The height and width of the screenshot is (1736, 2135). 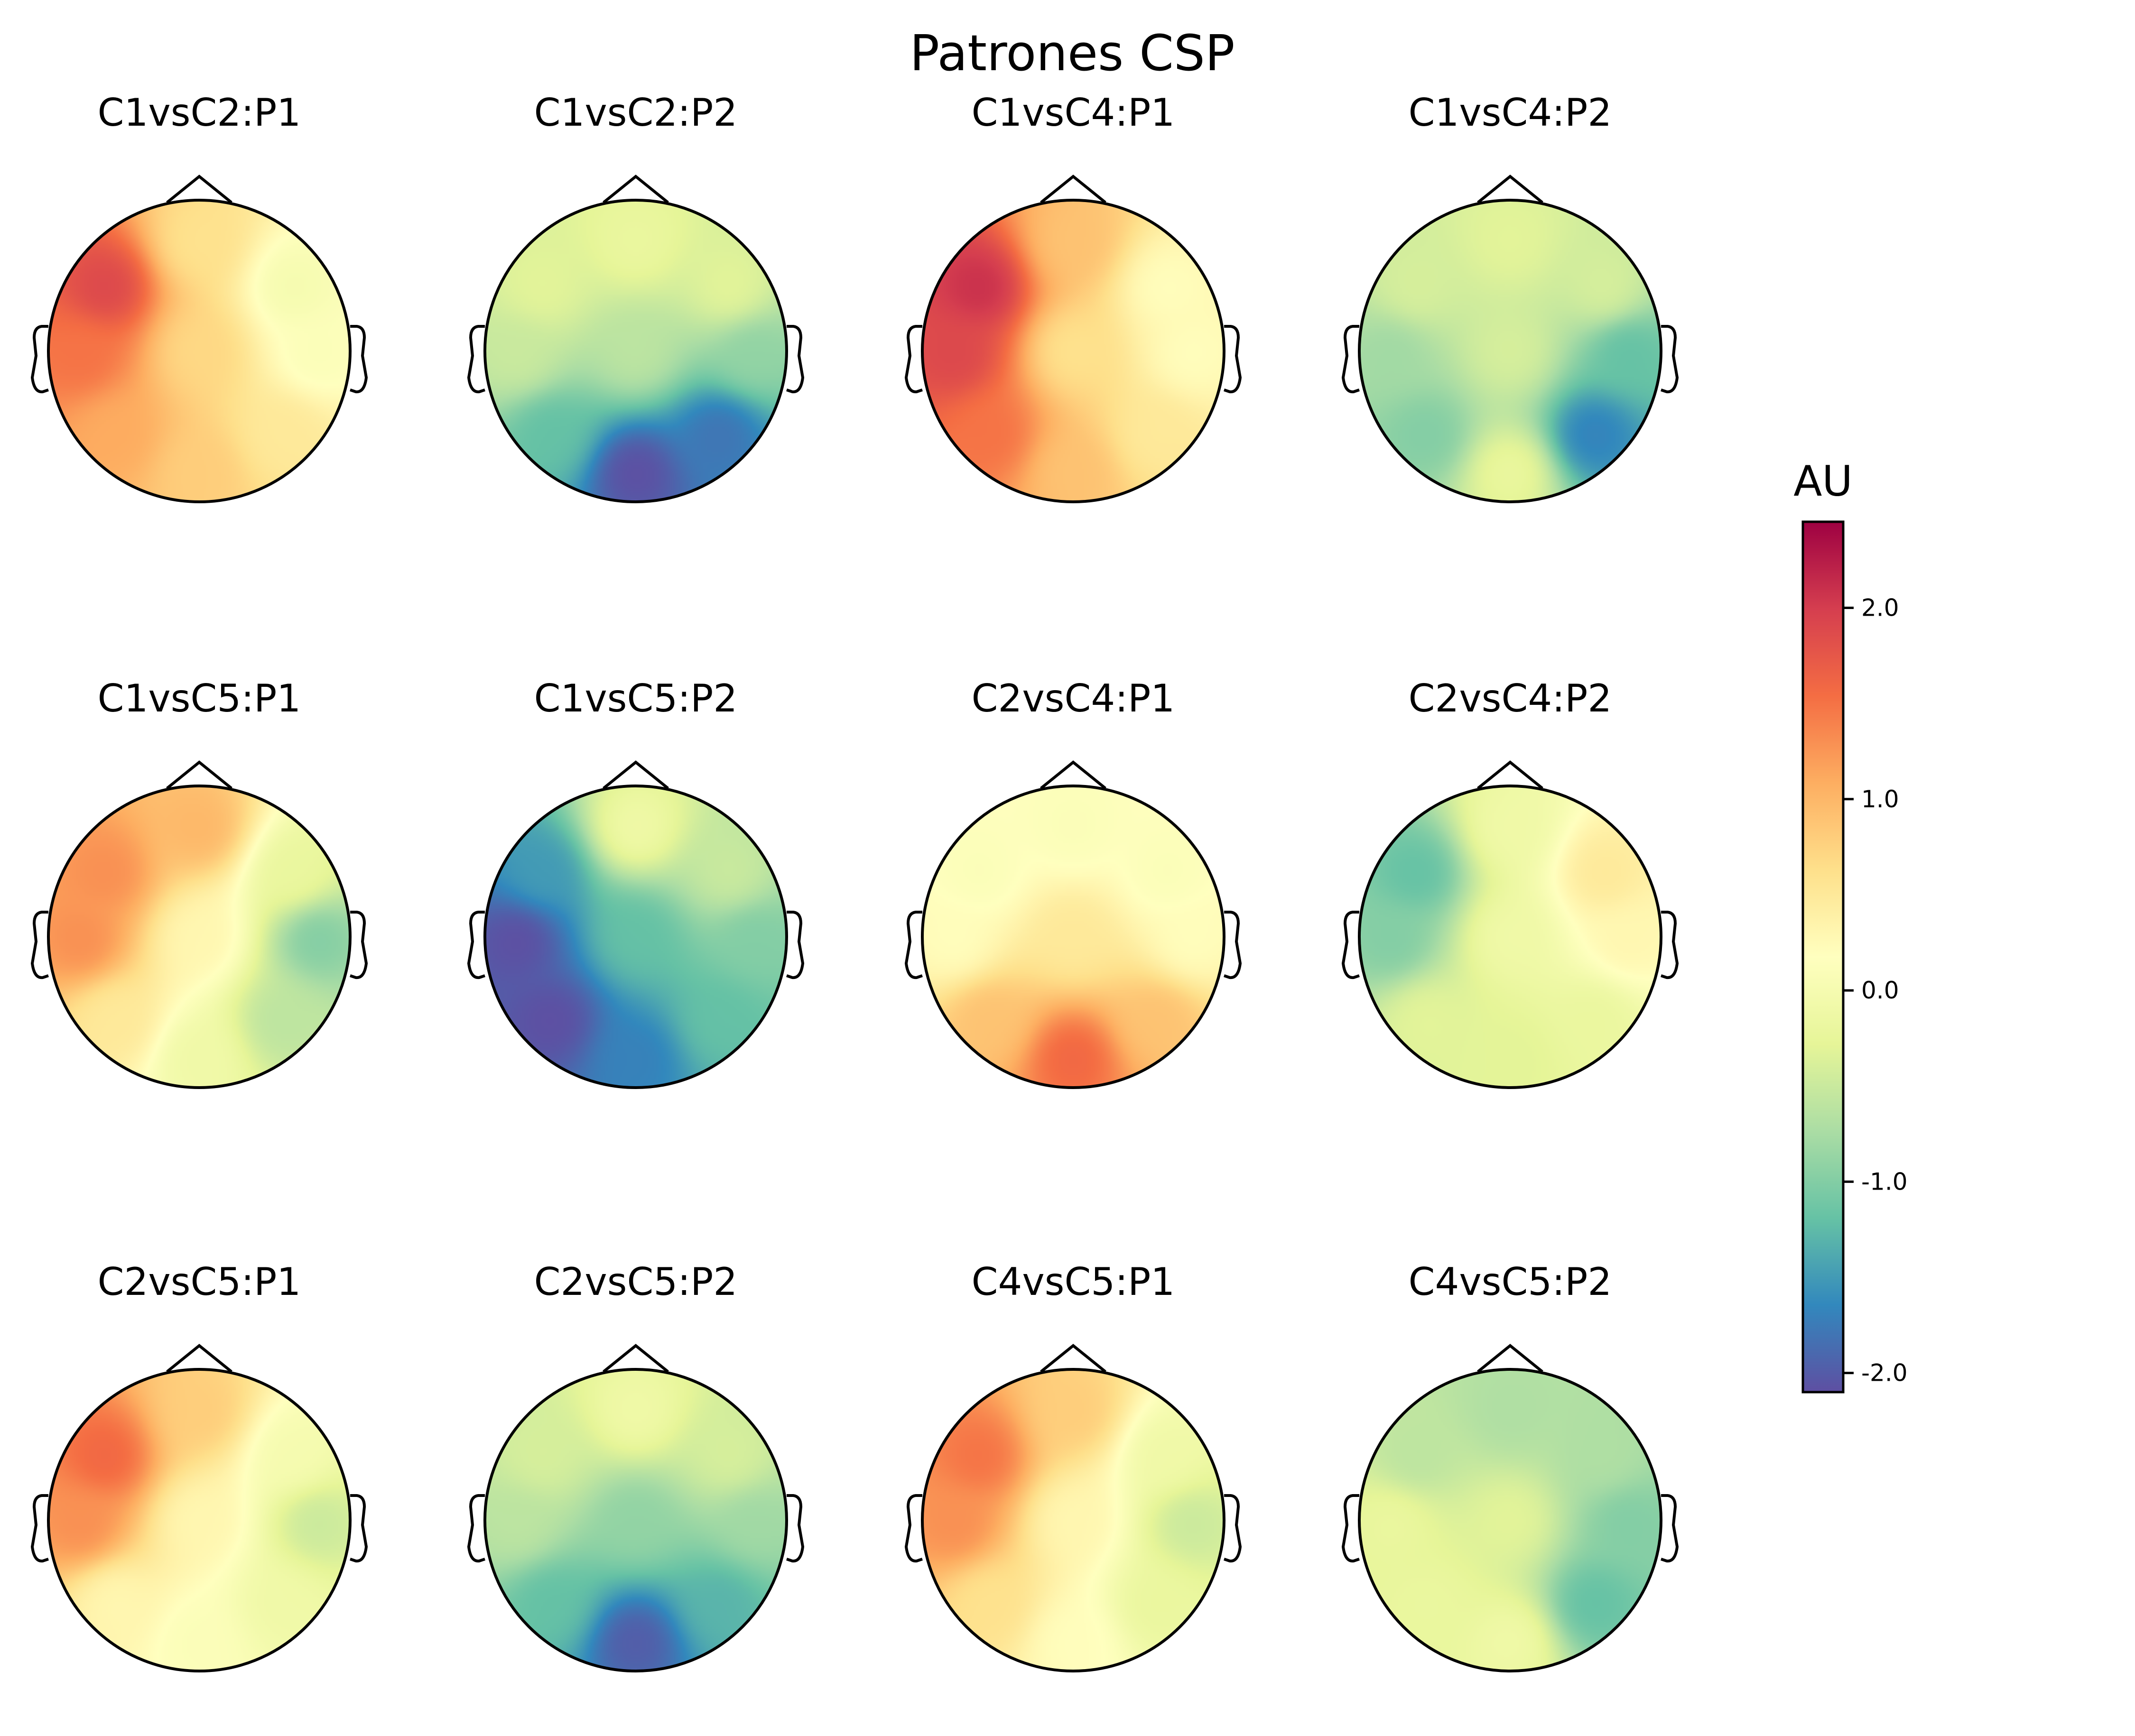 What do you see at coordinates (1511, 113) in the screenshot?
I see `panel-title: C1vsC4:P2` at bounding box center [1511, 113].